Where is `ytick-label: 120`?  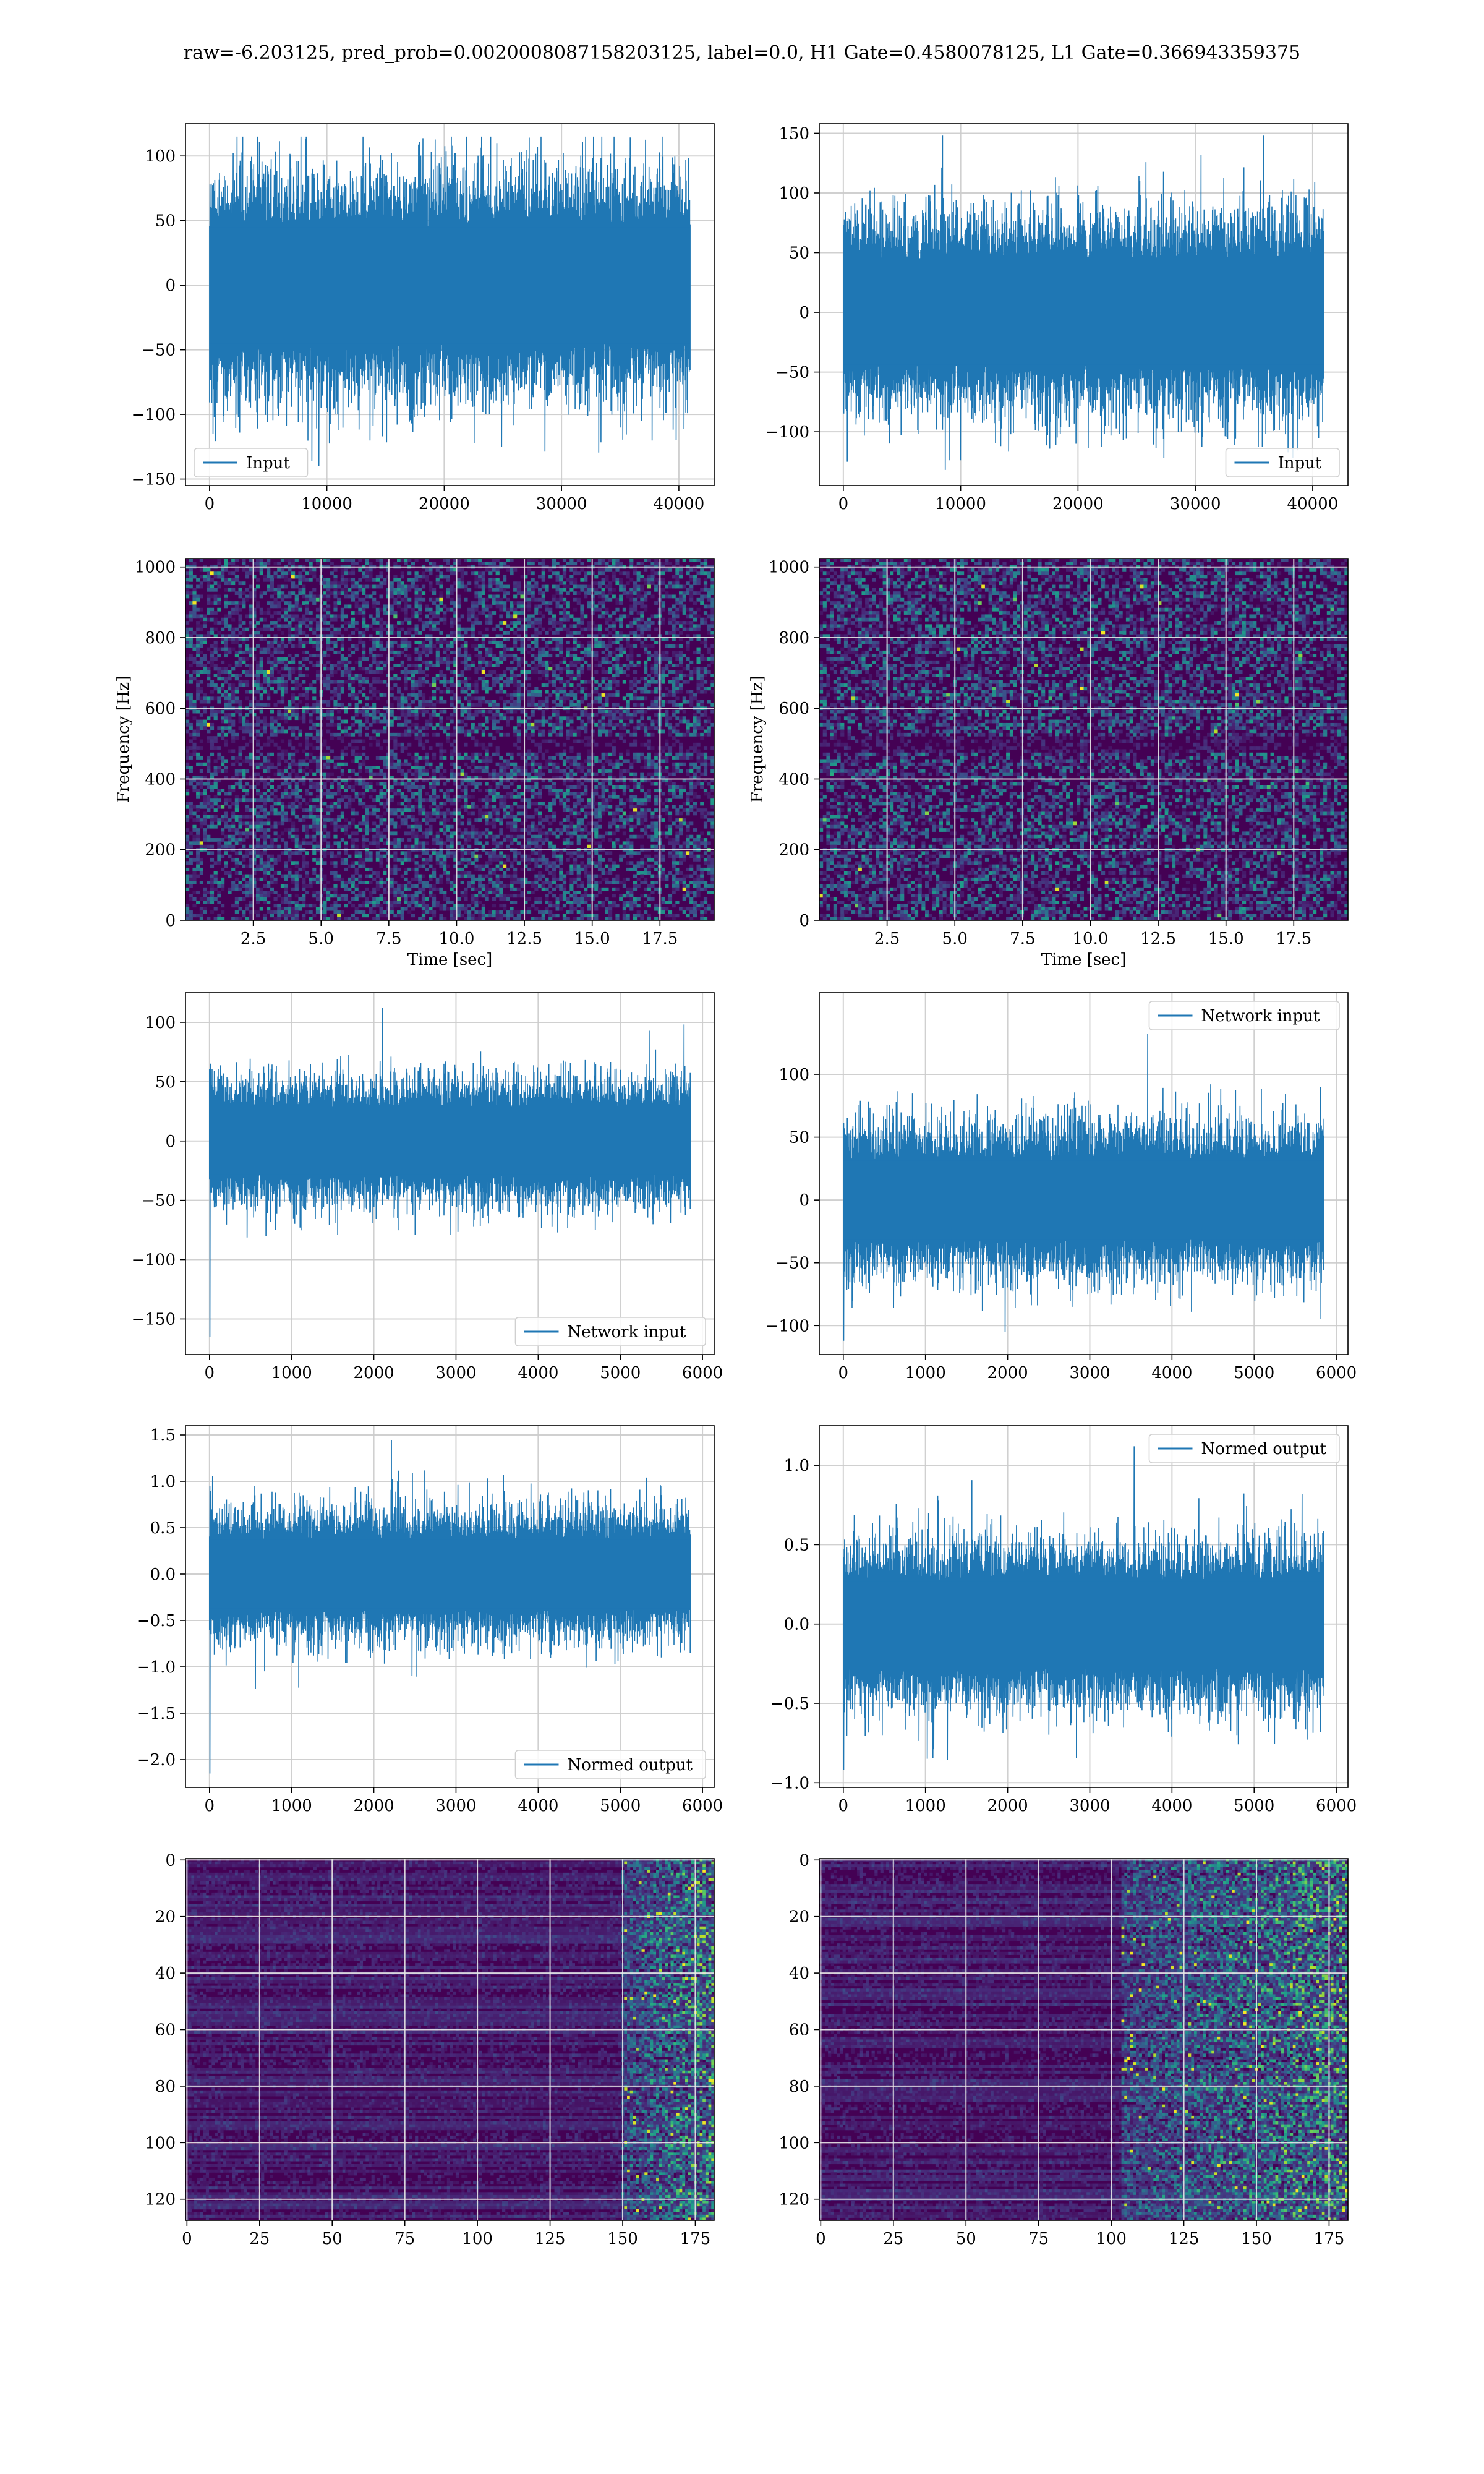 ytick-label: 120 is located at coordinates (160, 2200).